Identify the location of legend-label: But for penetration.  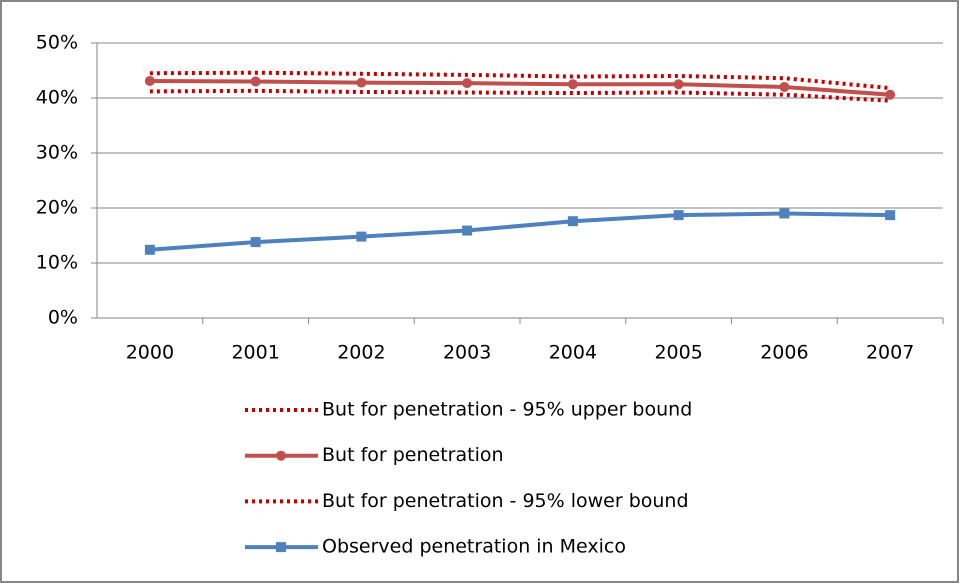
(413, 455).